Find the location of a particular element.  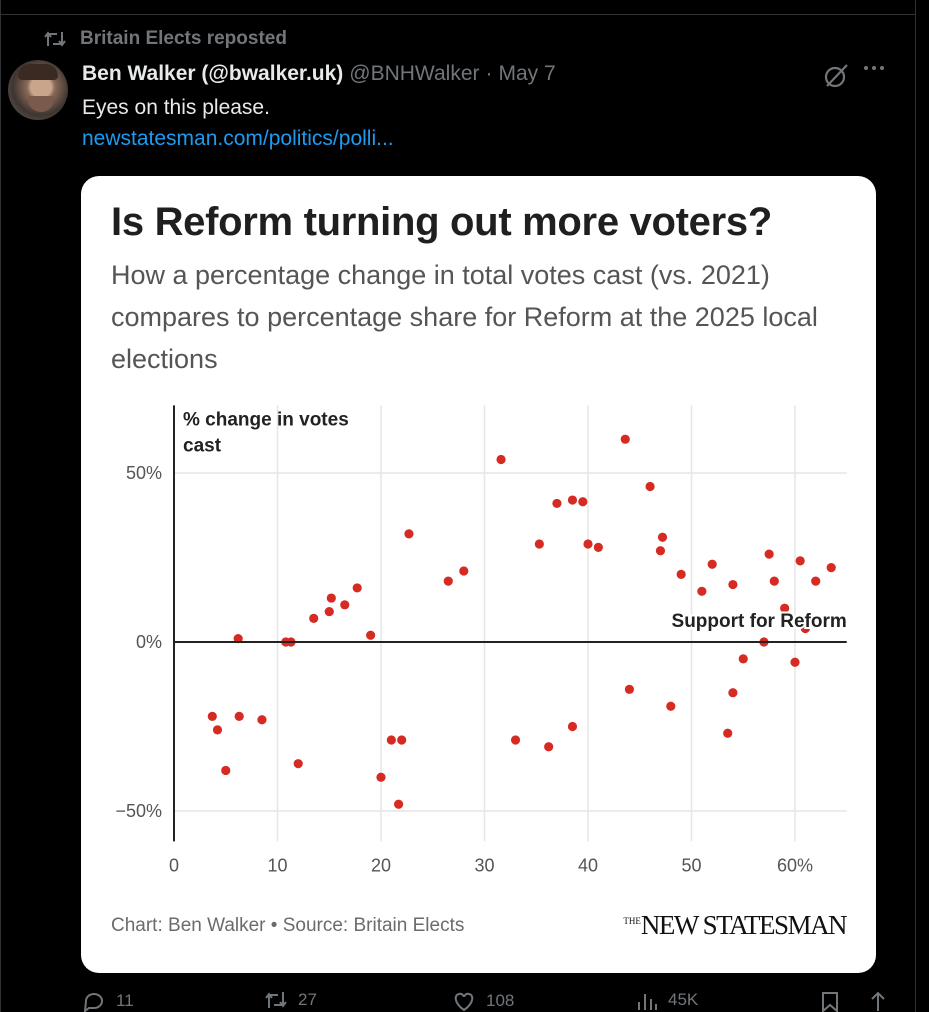

more-options-icon is located at coordinates (874, 68).